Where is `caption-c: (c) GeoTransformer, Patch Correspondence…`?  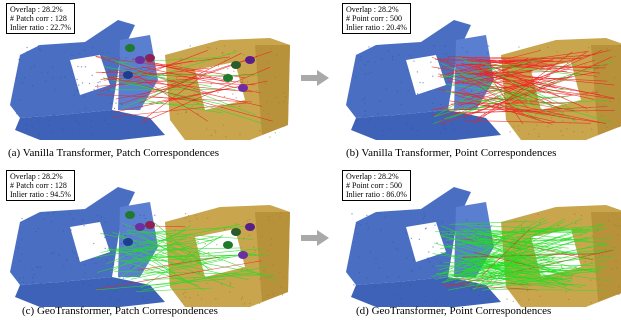 caption-c: (c) GeoTransformer, Patch Correspondence… is located at coordinates (120, 311).